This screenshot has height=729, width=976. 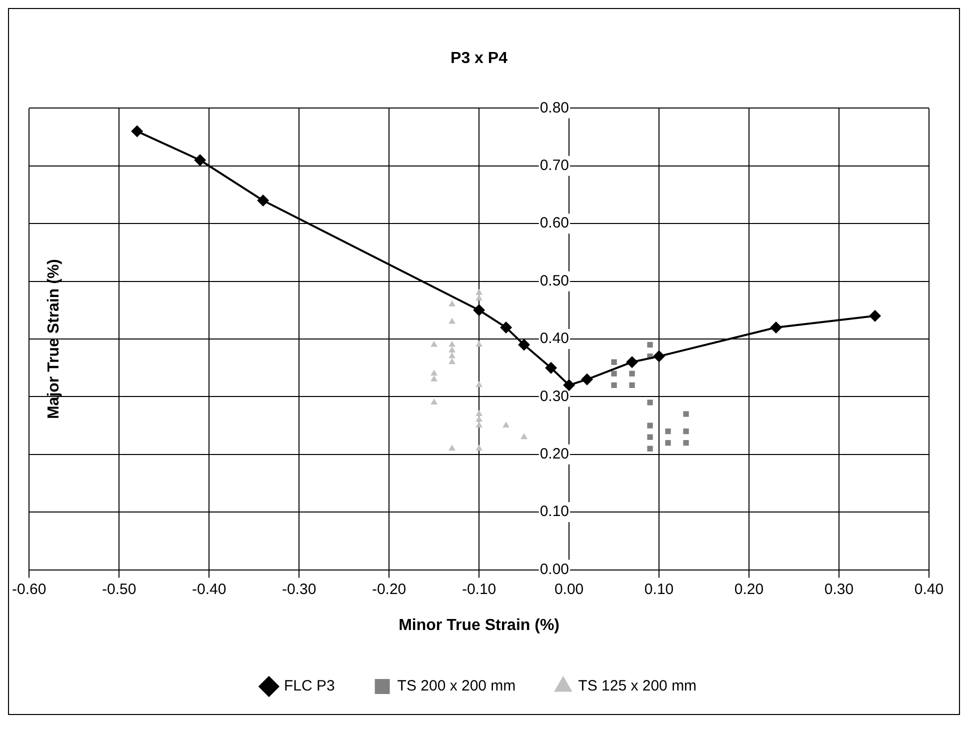 What do you see at coordinates (119, 589) in the screenshot?
I see `x-tick-label: -0.50` at bounding box center [119, 589].